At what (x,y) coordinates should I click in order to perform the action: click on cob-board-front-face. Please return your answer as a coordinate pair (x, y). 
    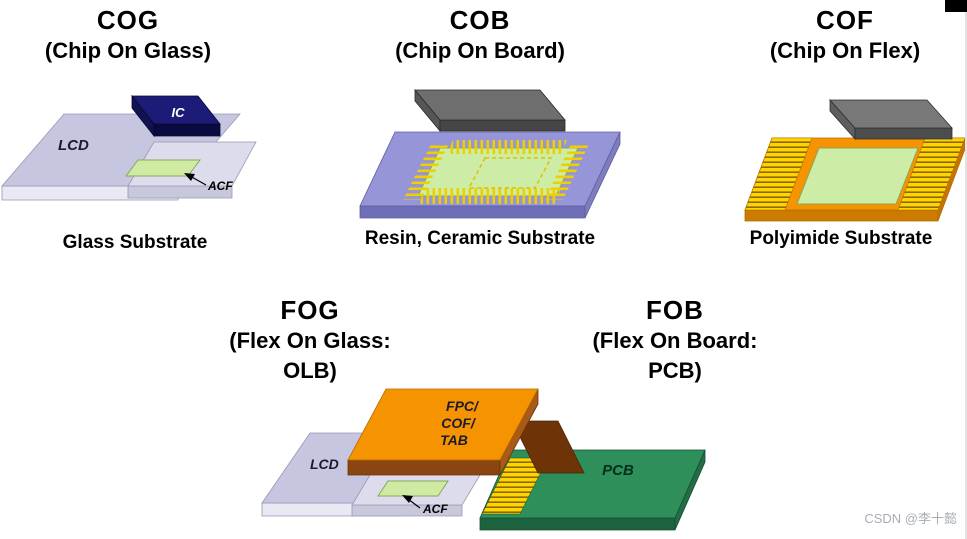
    Looking at the image, I should click on (472, 212).